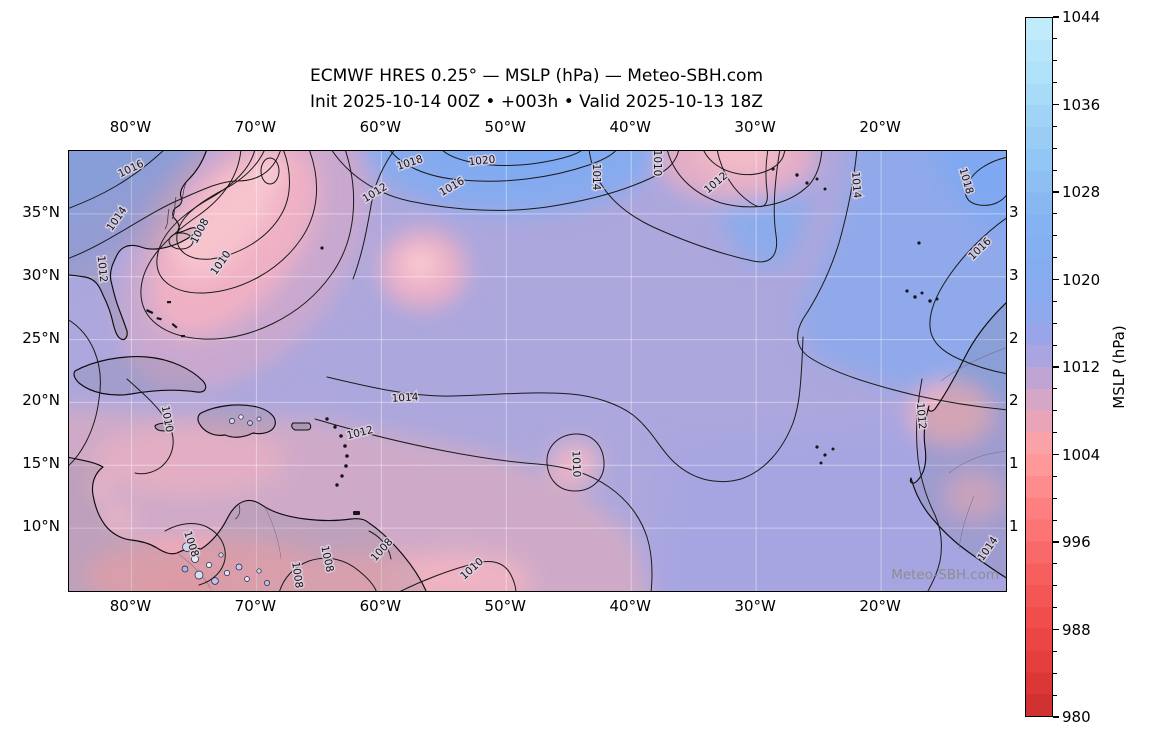 Image resolution: width=1156 pixels, height=744 pixels. I want to click on isobar-label: 1008, so click(297, 575).